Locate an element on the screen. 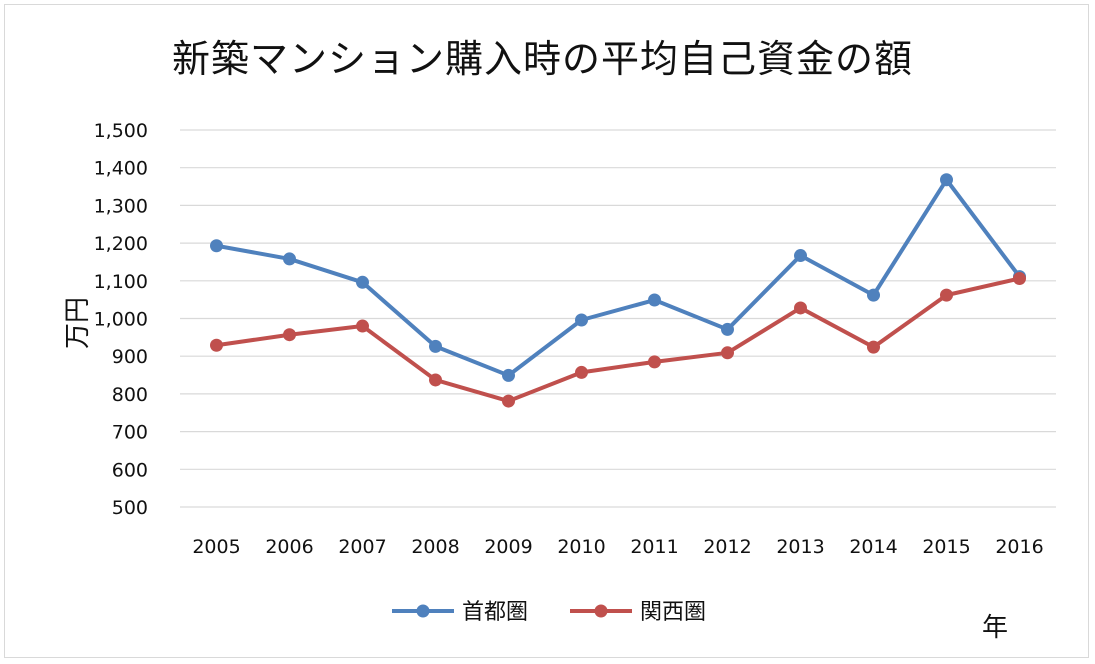  legend-label: 首都圏 is located at coordinates (495, 612).